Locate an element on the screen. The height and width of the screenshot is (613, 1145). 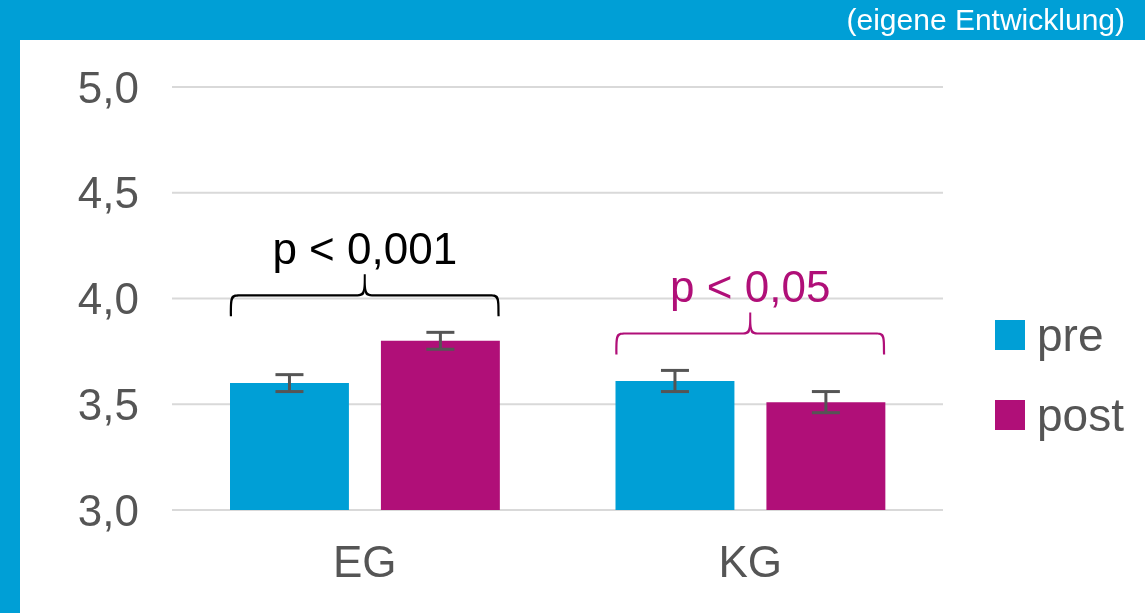
y-tick-label: 4,5 is located at coordinates (108, 193).